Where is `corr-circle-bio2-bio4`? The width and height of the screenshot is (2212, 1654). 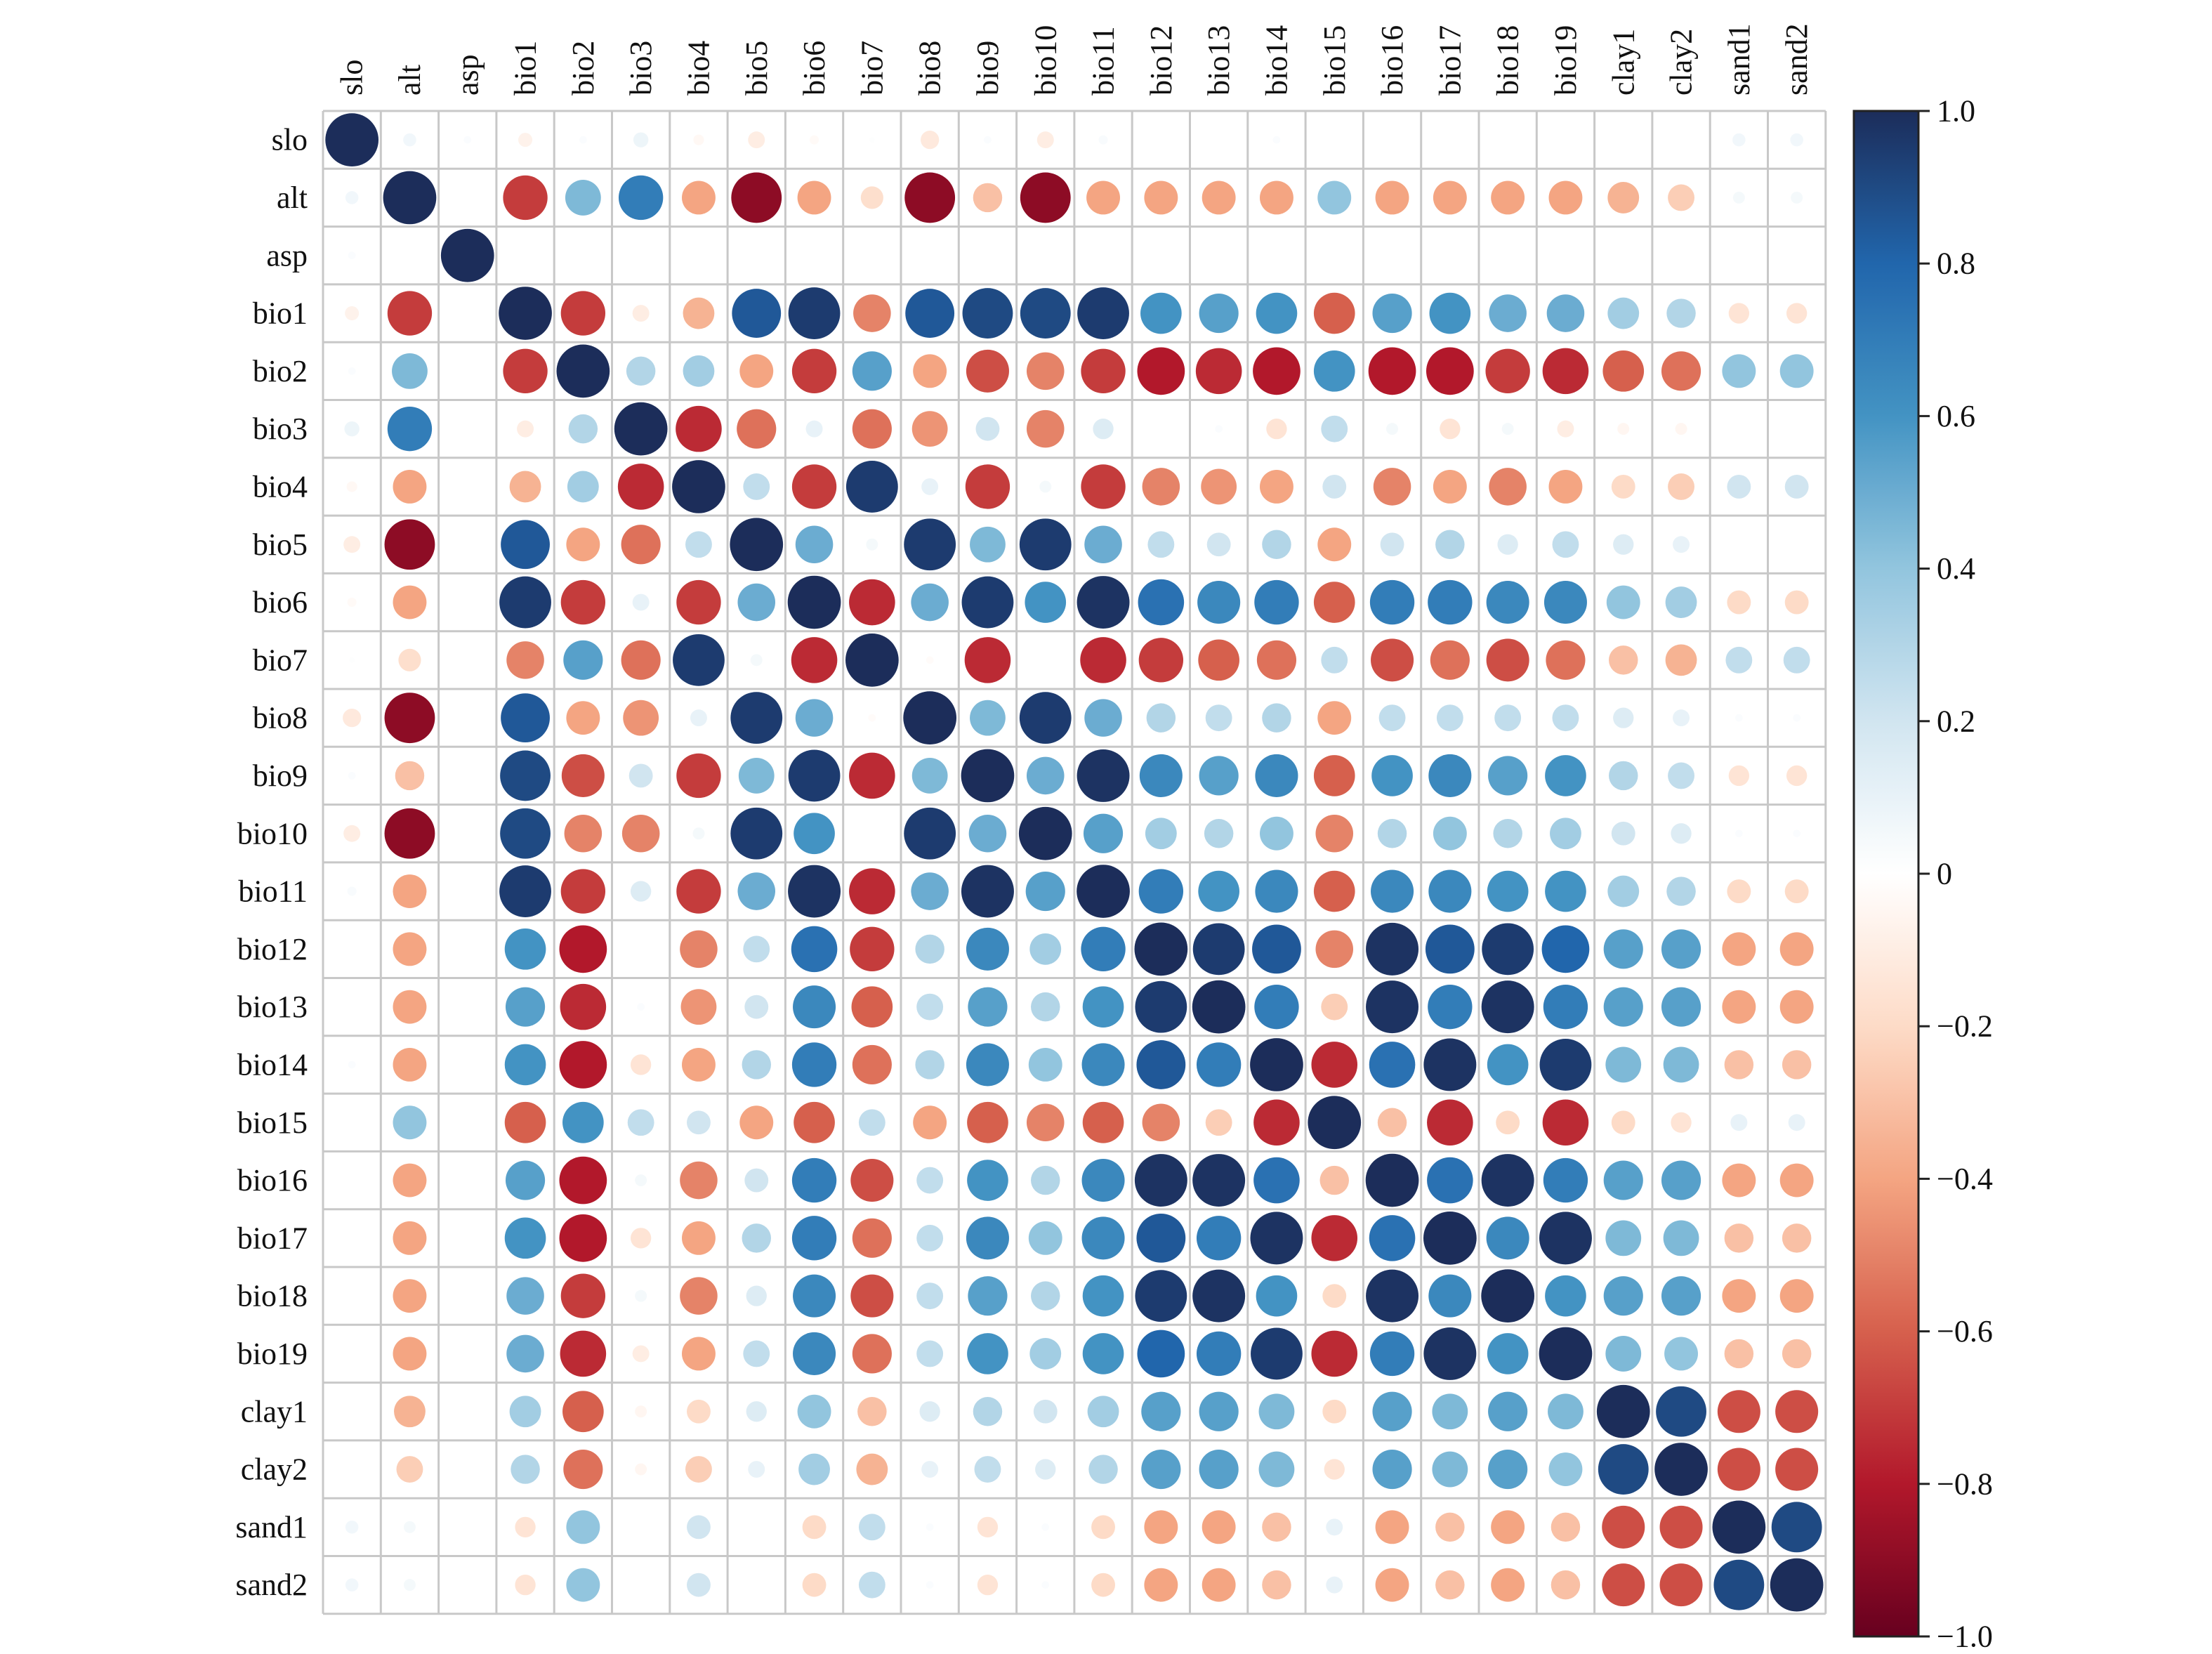 corr-circle-bio2-bio4 is located at coordinates (699, 371).